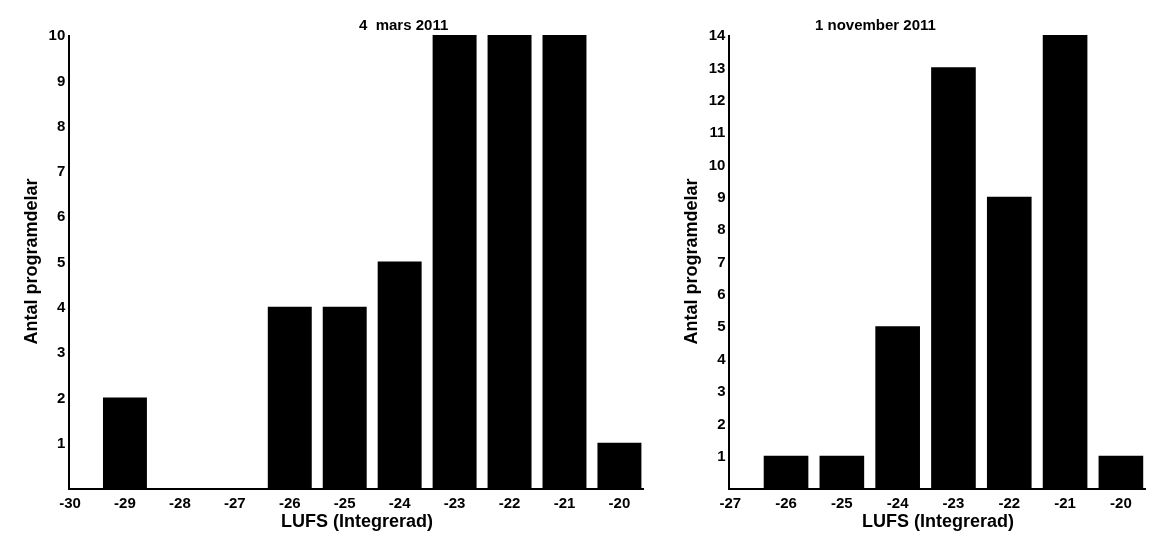  I want to click on chart-title: 4 mars 2011, so click(404, 24).